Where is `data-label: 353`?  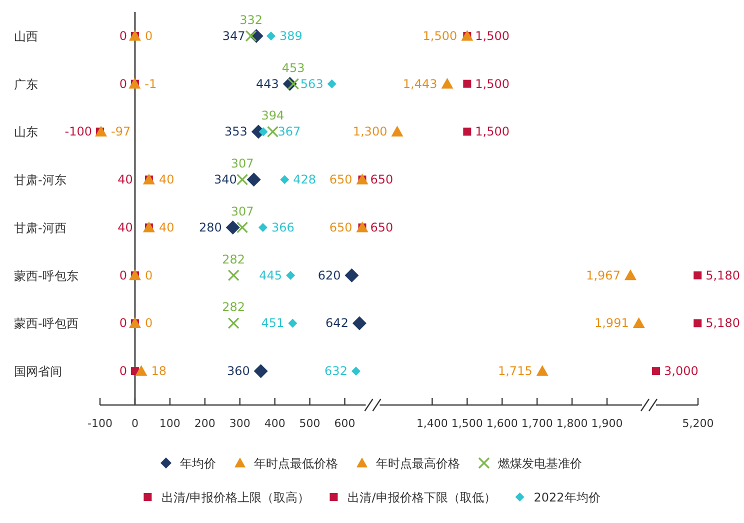
data-label: 353 is located at coordinates (236, 131).